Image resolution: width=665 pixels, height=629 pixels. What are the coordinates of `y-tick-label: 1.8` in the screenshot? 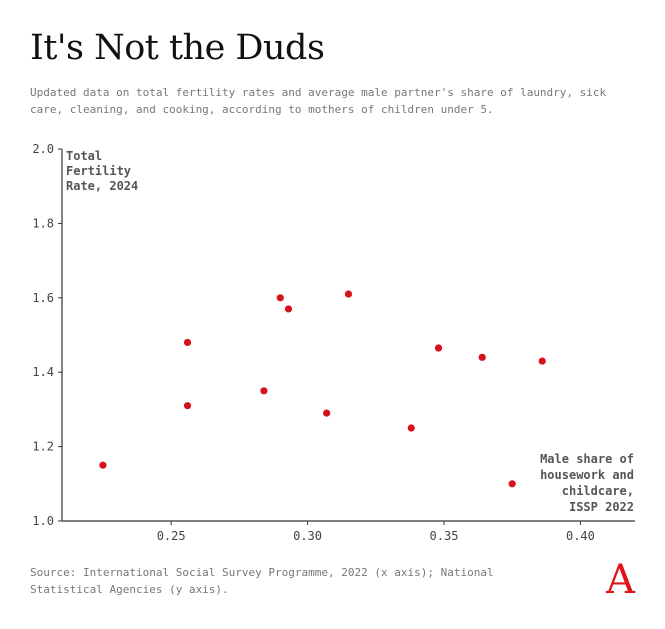 It's located at (43, 223).